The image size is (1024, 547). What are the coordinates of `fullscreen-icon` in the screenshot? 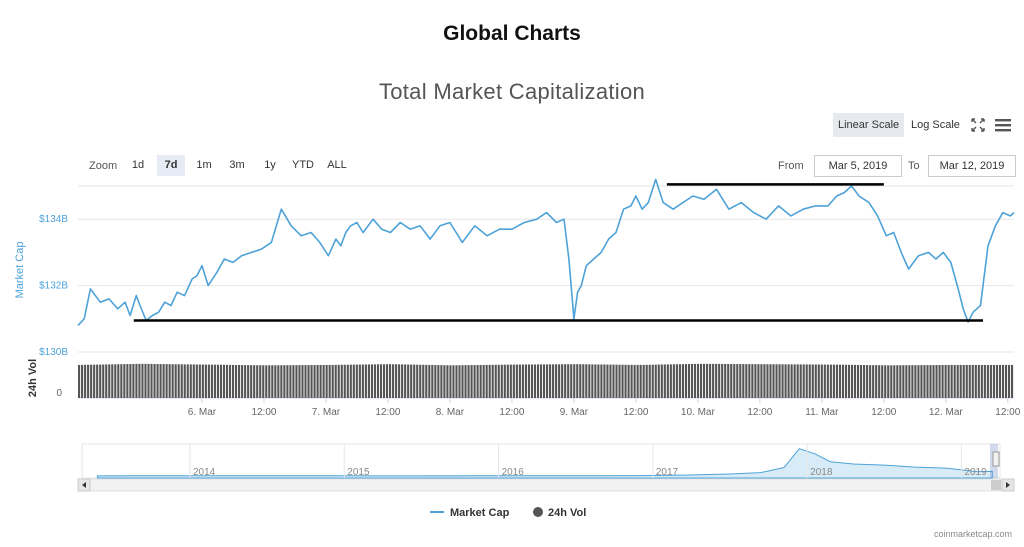 It's located at (978, 125).